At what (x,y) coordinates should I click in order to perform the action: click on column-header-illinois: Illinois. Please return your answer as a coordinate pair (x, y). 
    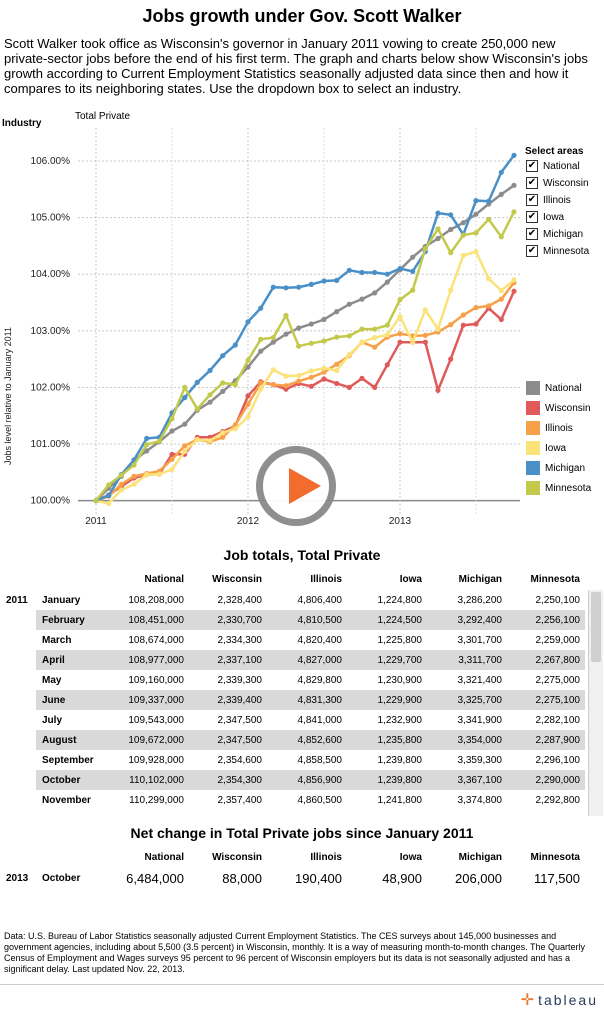
    Looking at the image, I should click on (326, 857).